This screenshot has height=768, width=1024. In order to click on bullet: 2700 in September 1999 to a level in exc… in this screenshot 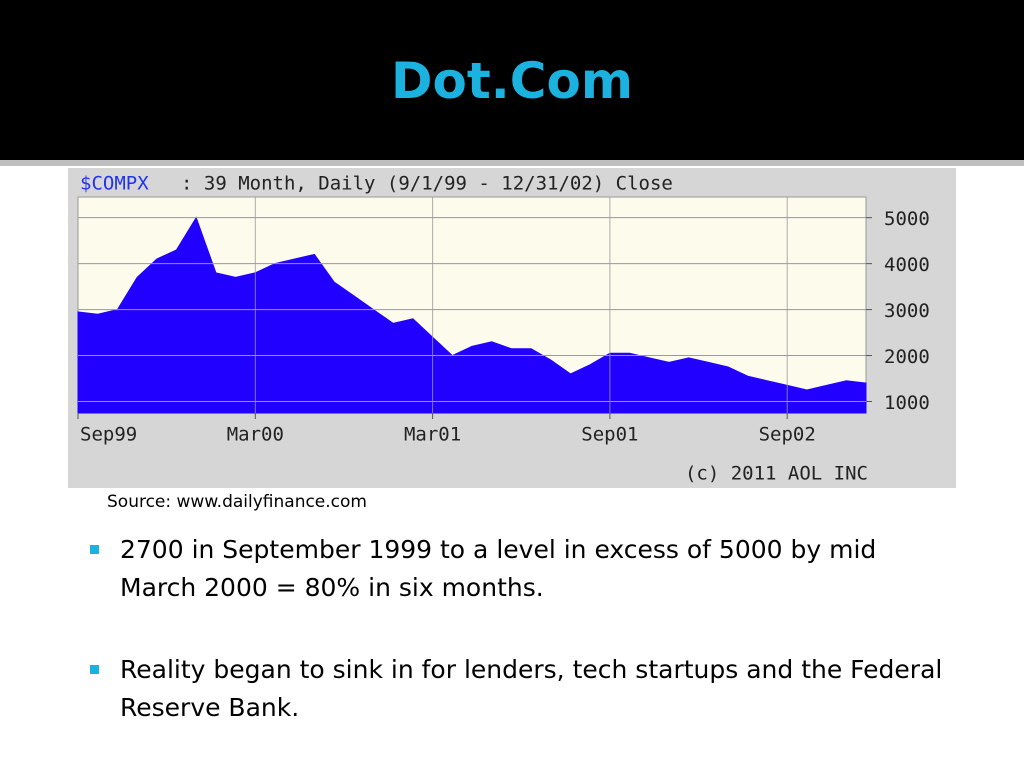, I will do `click(525, 569)`.